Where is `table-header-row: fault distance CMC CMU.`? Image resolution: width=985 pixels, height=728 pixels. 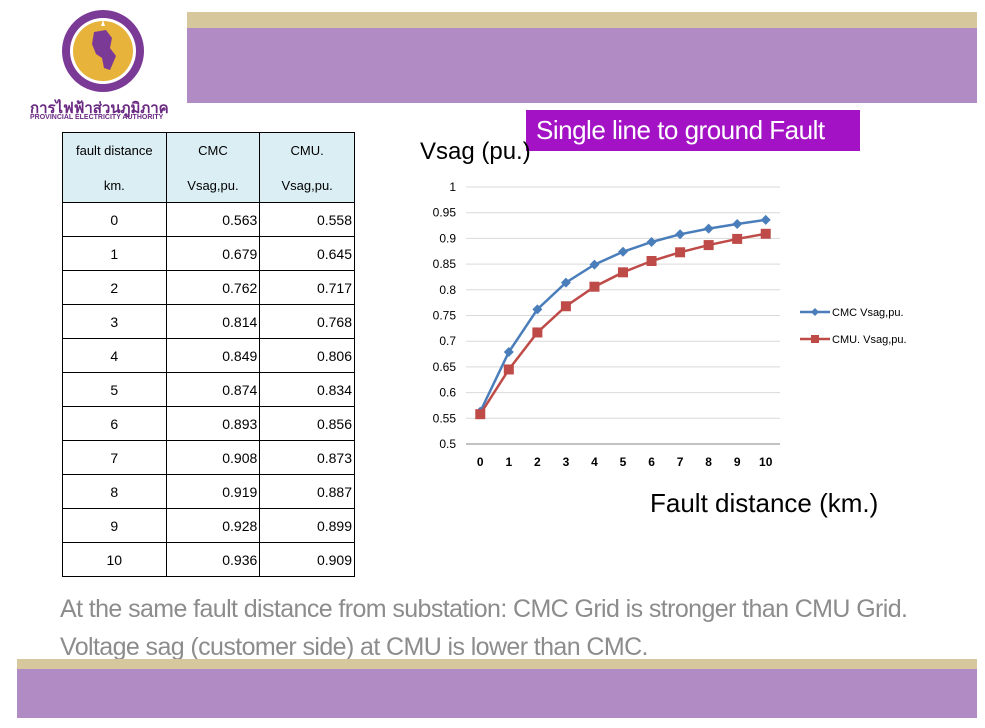
table-header-row: fault distance CMC CMU. is located at coordinates (208, 150).